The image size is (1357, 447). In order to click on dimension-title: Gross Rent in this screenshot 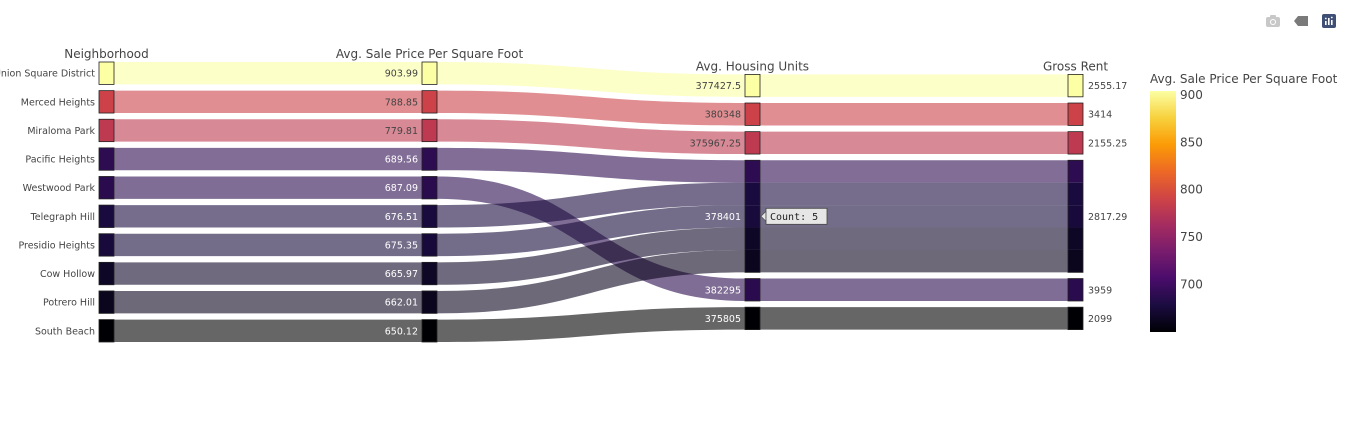, I will do `click(1075, 66)`.